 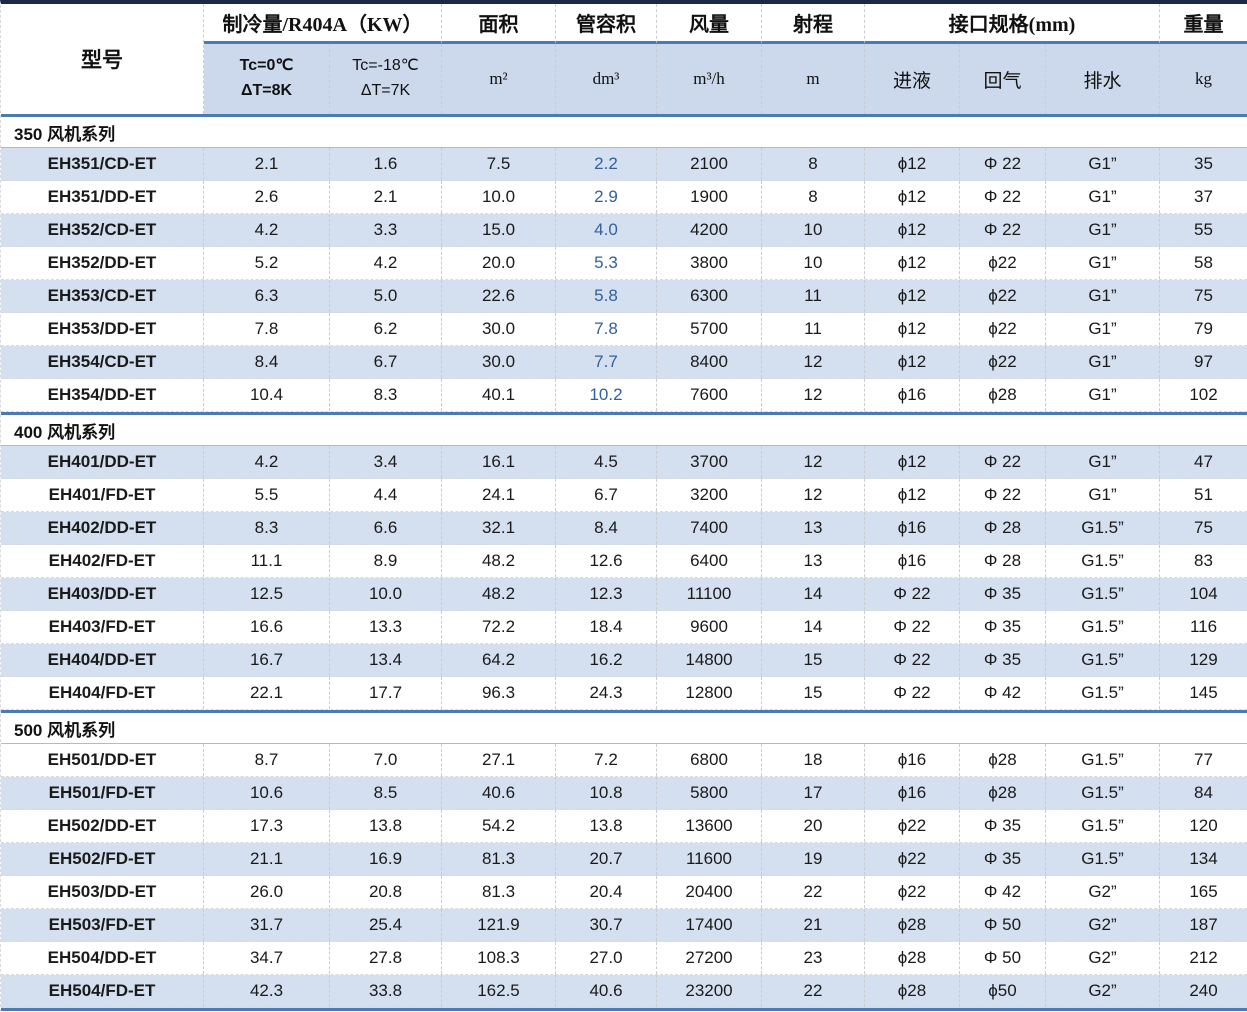 What do you see at coordinates (1003, 528) in the screenshot?
I see `gas-cell: Φ 28` at bounding box center [1003, 528].